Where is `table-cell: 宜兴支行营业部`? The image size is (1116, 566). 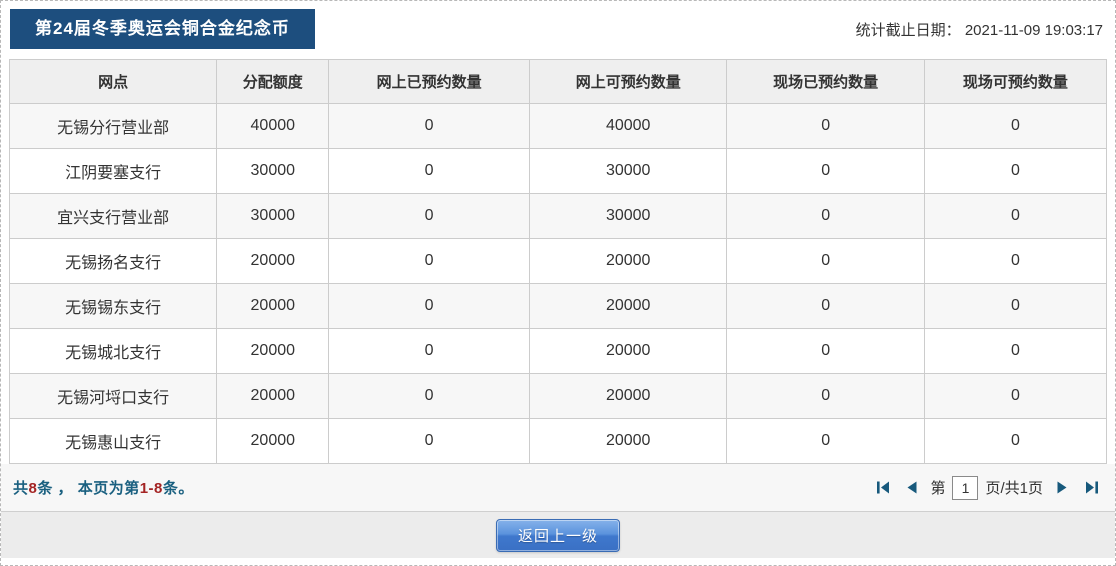
table-cell: 宜兴支行营业部 is located at coordinates (113, 216).